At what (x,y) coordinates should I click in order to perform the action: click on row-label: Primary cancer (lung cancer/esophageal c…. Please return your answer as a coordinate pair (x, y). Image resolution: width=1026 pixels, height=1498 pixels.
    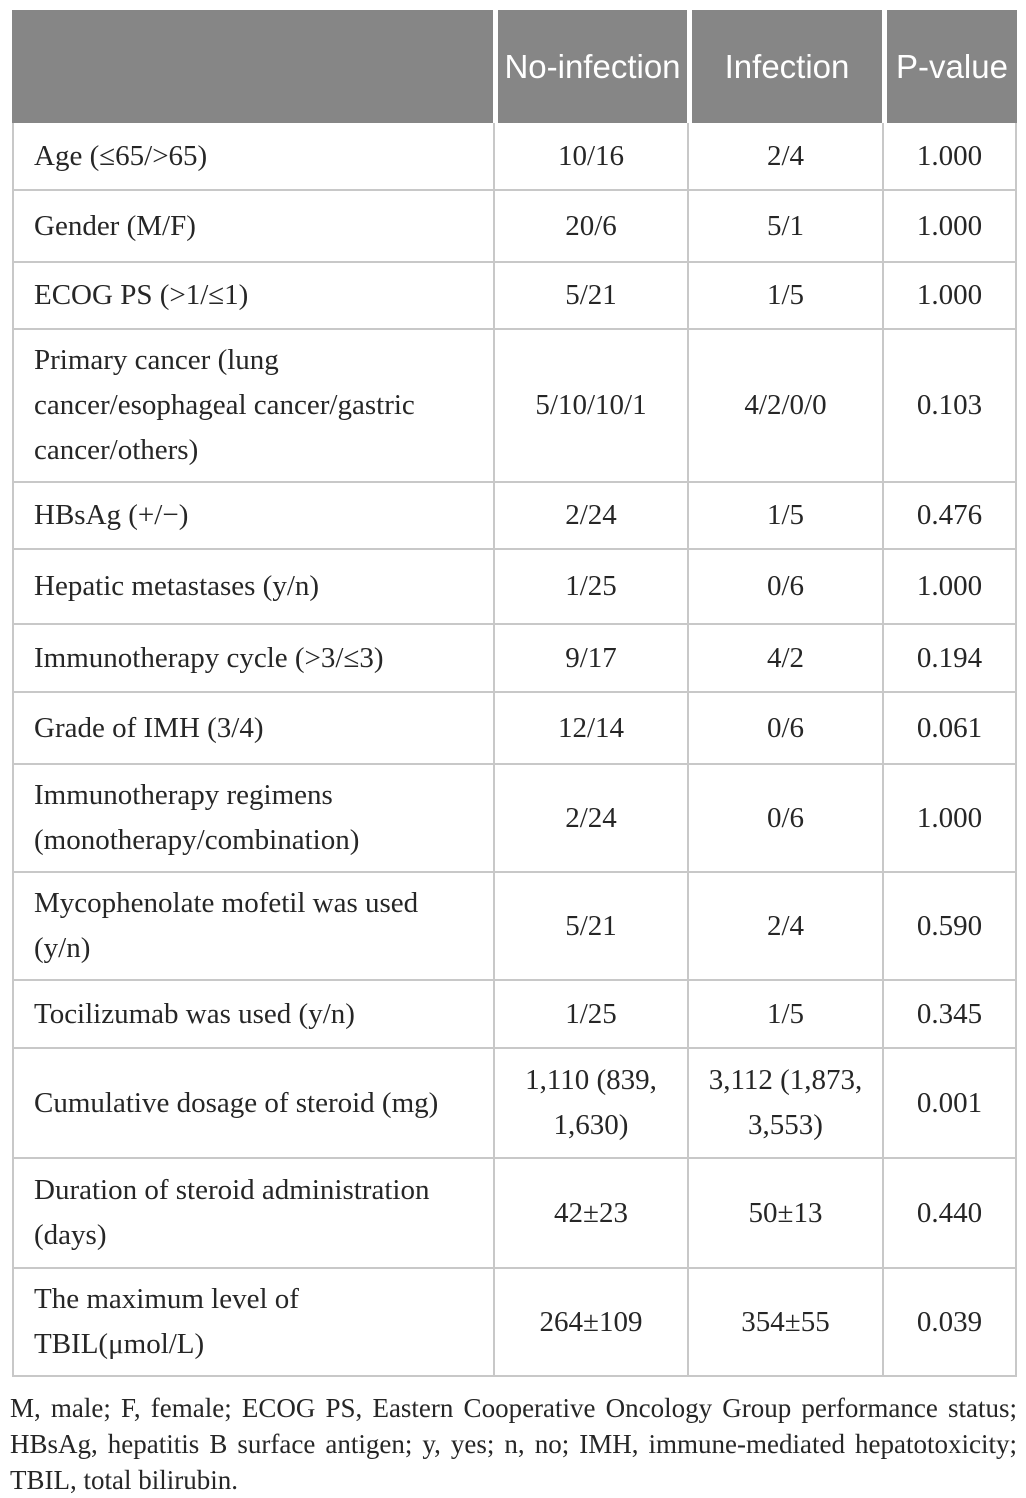
    Looking at the image, I should click on (252, 406).